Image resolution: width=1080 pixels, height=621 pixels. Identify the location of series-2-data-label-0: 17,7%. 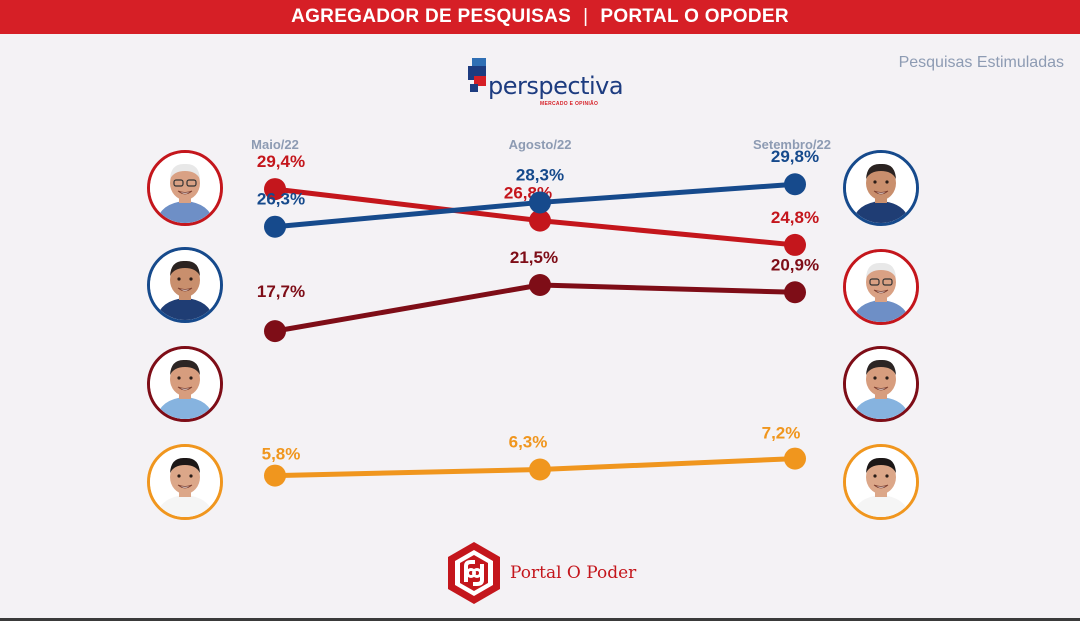
(281, 291).